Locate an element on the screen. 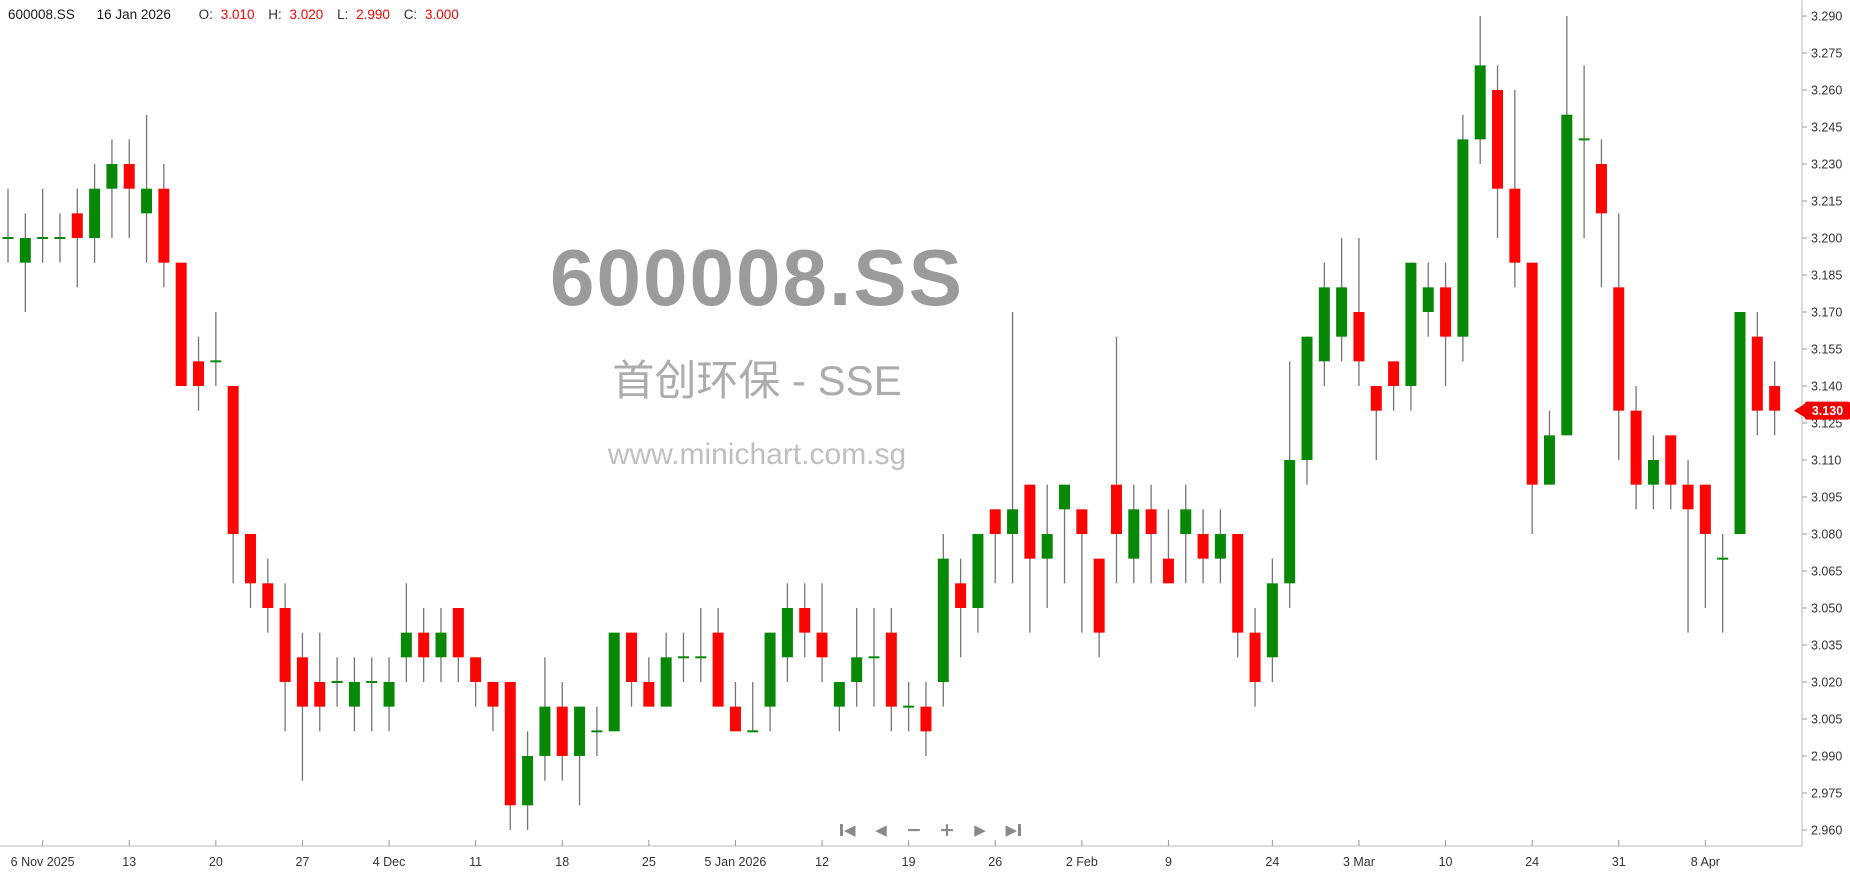 The width and height of the screenshot is (1850, 874). skip-to-end-button: ▶ is located at coordinates (1013, 830).